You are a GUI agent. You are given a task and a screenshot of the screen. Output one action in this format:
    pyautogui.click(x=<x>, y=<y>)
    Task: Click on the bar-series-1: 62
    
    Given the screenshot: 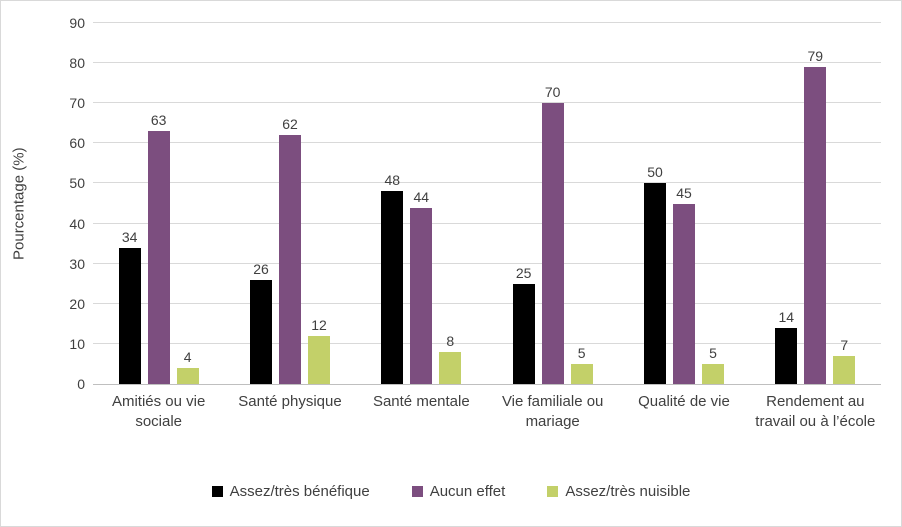 What is the action you would take?
    pyautogui.click(x=289, y=250)
    